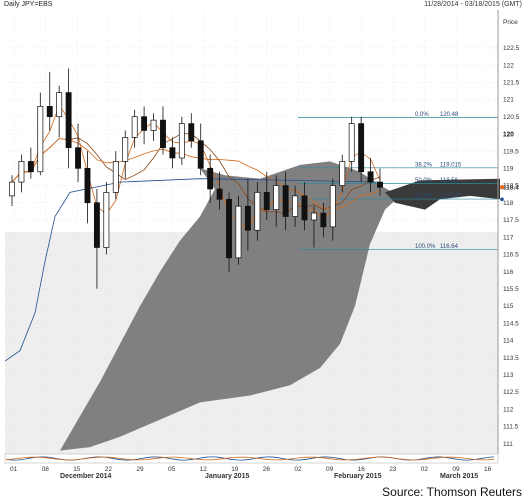 The image size is (532, 501). Describe the element at coordinates (251, 458) in the screenshot. I see `indicator-panel` at that location.